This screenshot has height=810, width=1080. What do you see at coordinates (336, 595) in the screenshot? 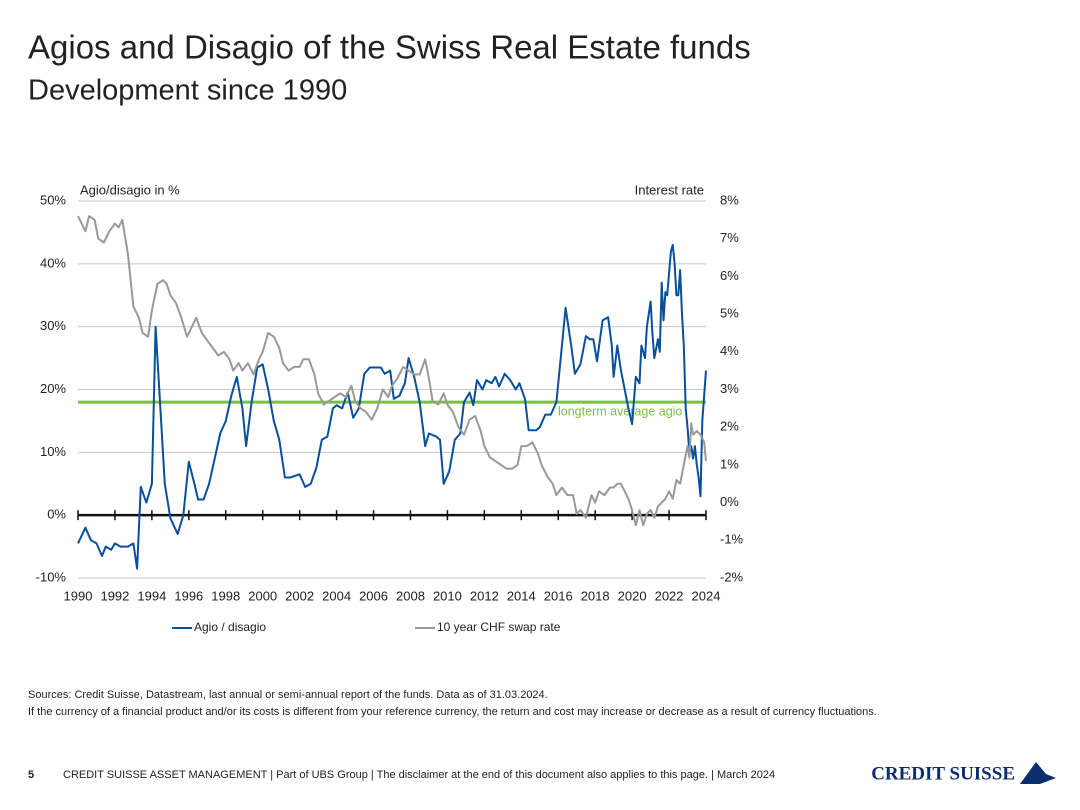
I see `x-tick-label: 2004` at bounding box center [336, 595].